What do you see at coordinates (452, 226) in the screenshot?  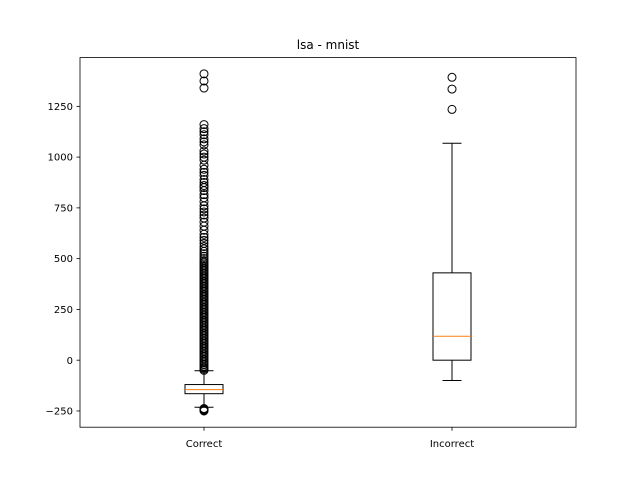 I see `box-incorrect` at bounding box center [452, 226].